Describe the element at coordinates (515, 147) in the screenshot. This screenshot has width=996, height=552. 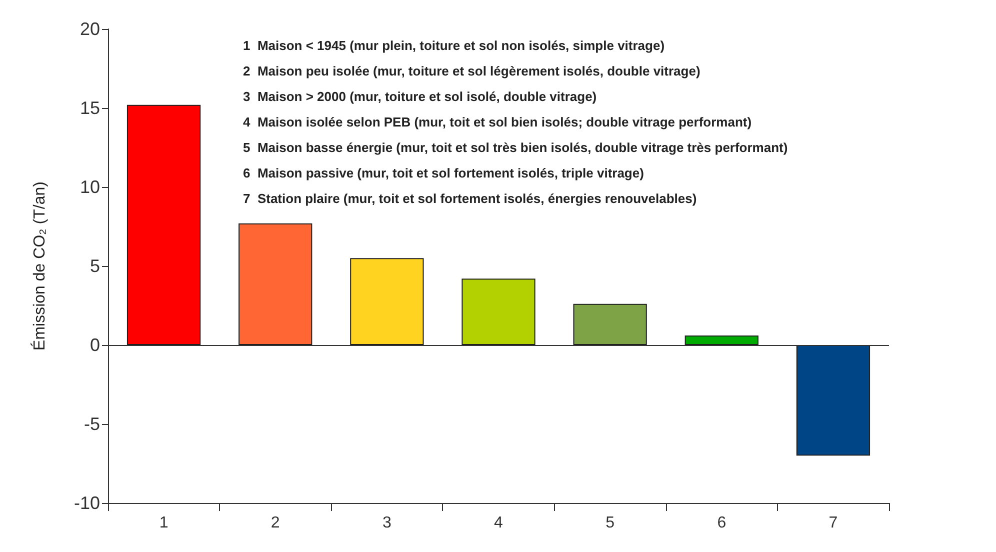
I see `annotation: 5 Maison basse énergie (mur, toit et sol très bien isolés, double vitrage très performant)` at that location.